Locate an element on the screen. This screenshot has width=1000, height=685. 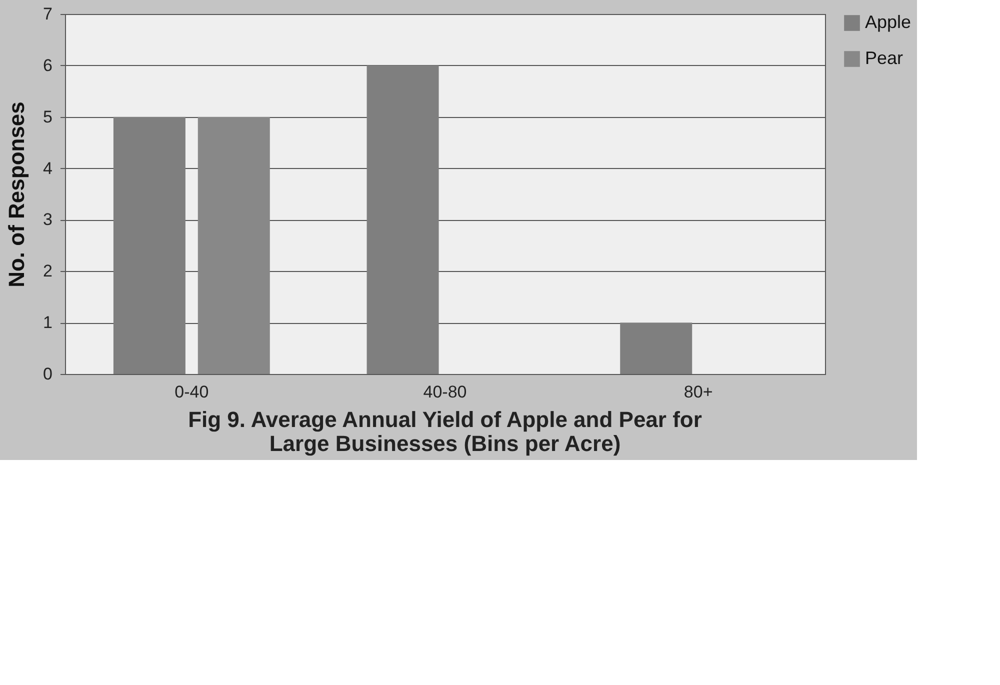
y-tick-label: 5 is located at coordinates (47, 116).